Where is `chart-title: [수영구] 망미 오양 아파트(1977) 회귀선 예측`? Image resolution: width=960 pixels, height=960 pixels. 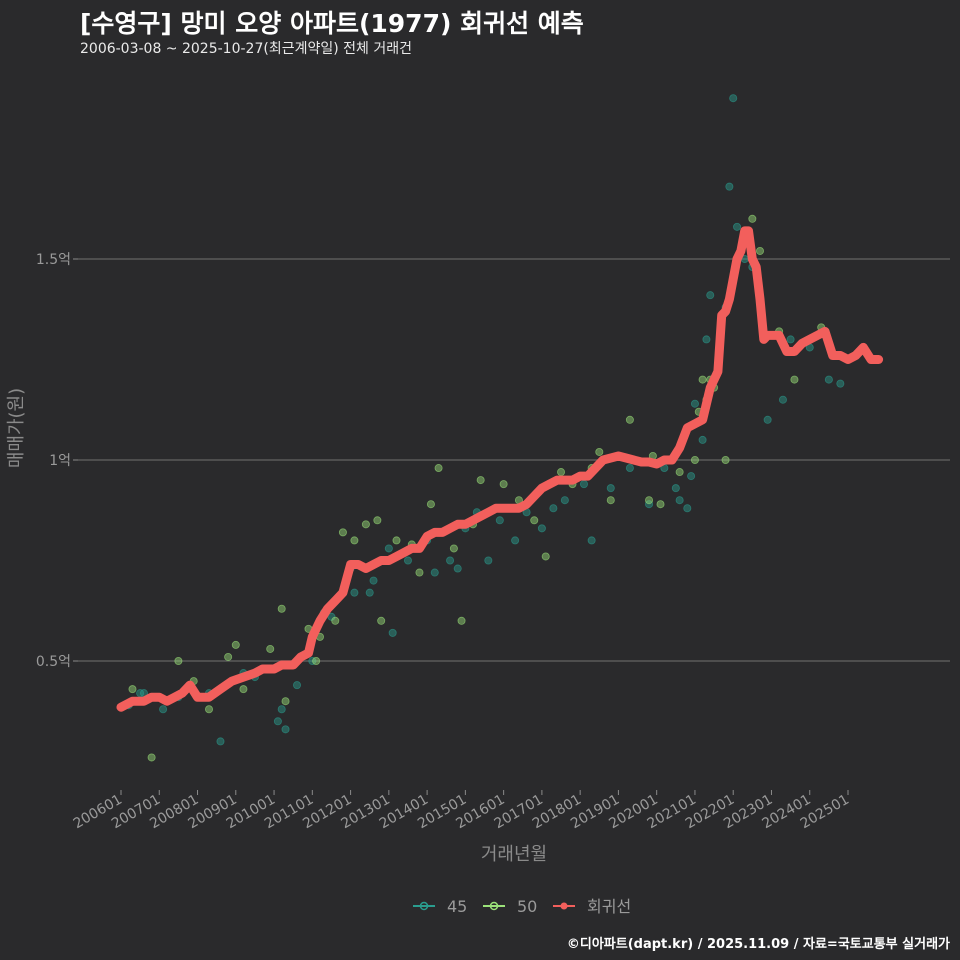 chart-title: [수영구] 망미 오양 아파트(1977) 회귀선 예측 is located at coordinates (332, 23).